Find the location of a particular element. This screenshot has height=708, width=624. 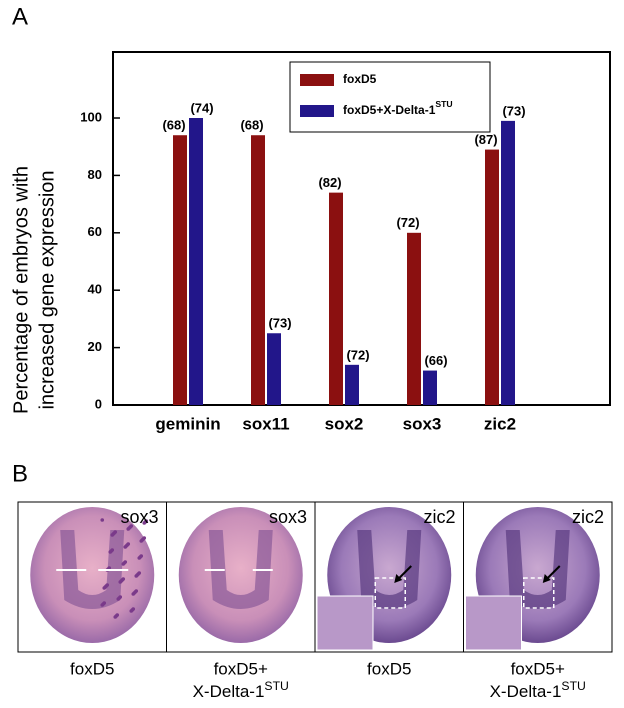

x-tick-label: sox3 is located at coordinates (422, 423).